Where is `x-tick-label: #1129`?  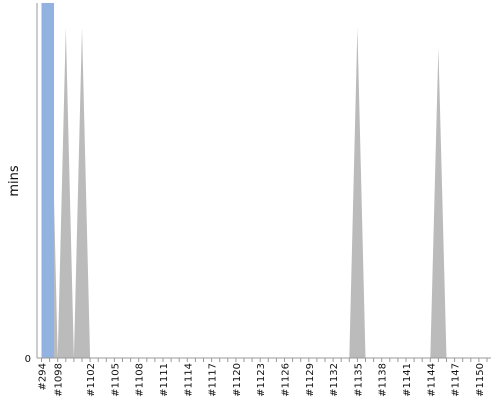 x-tick-label: #1129 is located at coordinates (310, 380).